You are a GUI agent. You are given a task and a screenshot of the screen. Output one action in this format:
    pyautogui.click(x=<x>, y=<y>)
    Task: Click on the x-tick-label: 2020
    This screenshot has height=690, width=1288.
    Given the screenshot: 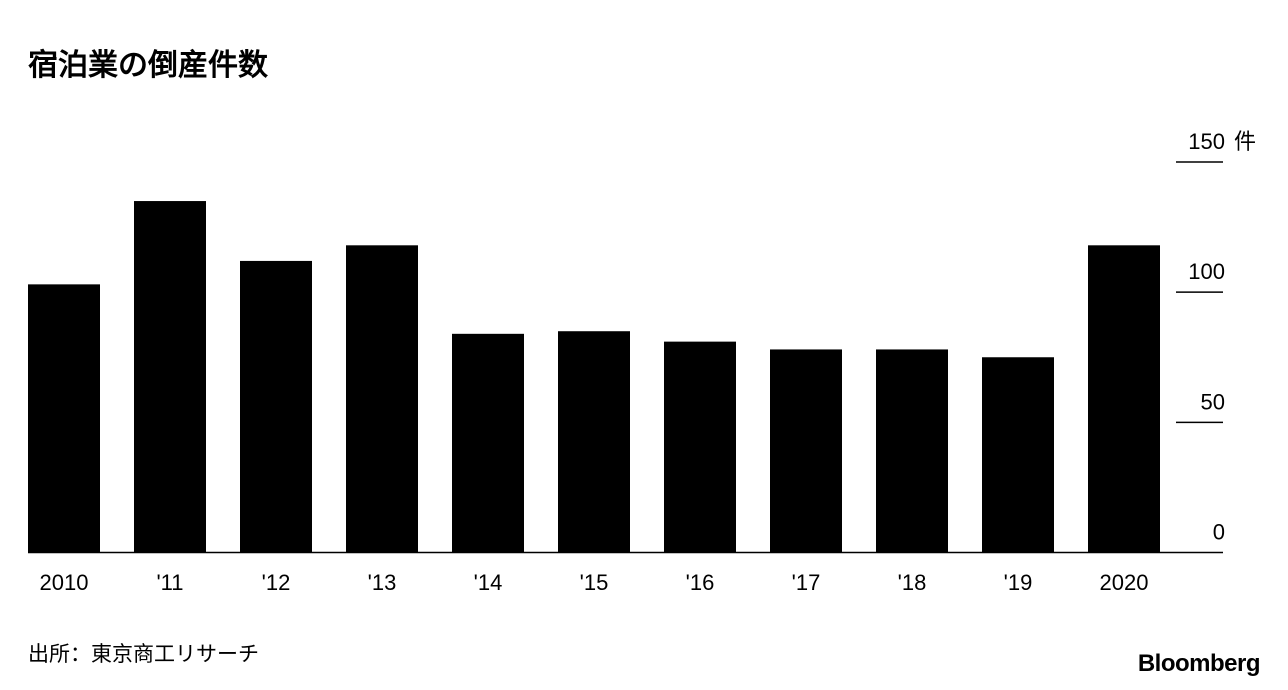 What is the action you would take?
    pyautogui.click(x=1124, y=582)
    